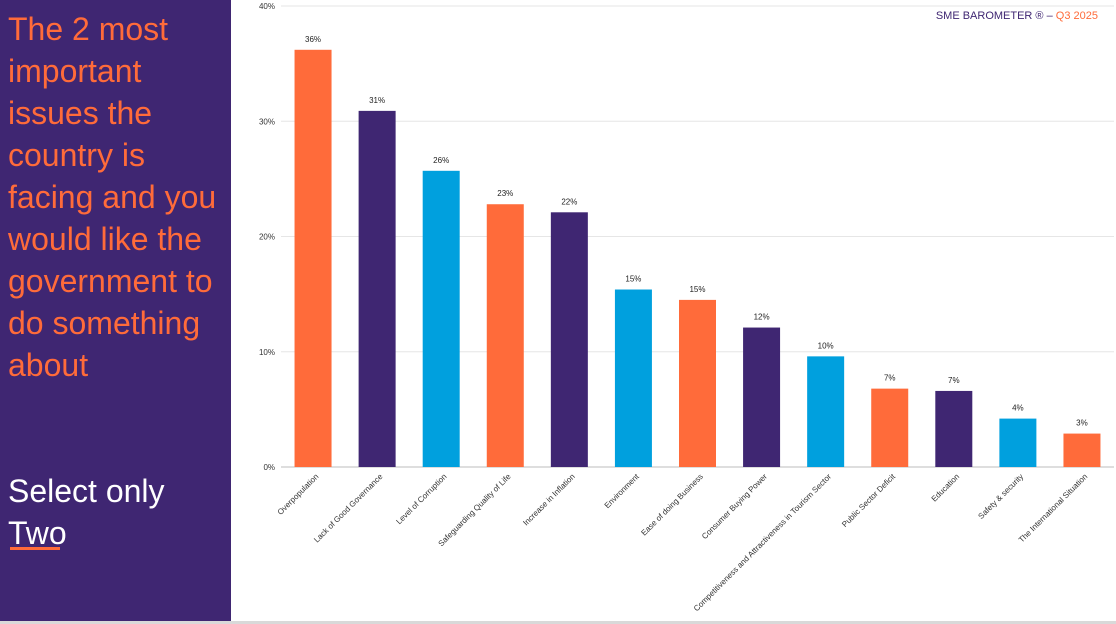 The height and width of the screenshot is (624, 1116). Describe the element at coordinates (37, 533) in the screenshot. I see `instruction-line-2: Two` at that location.